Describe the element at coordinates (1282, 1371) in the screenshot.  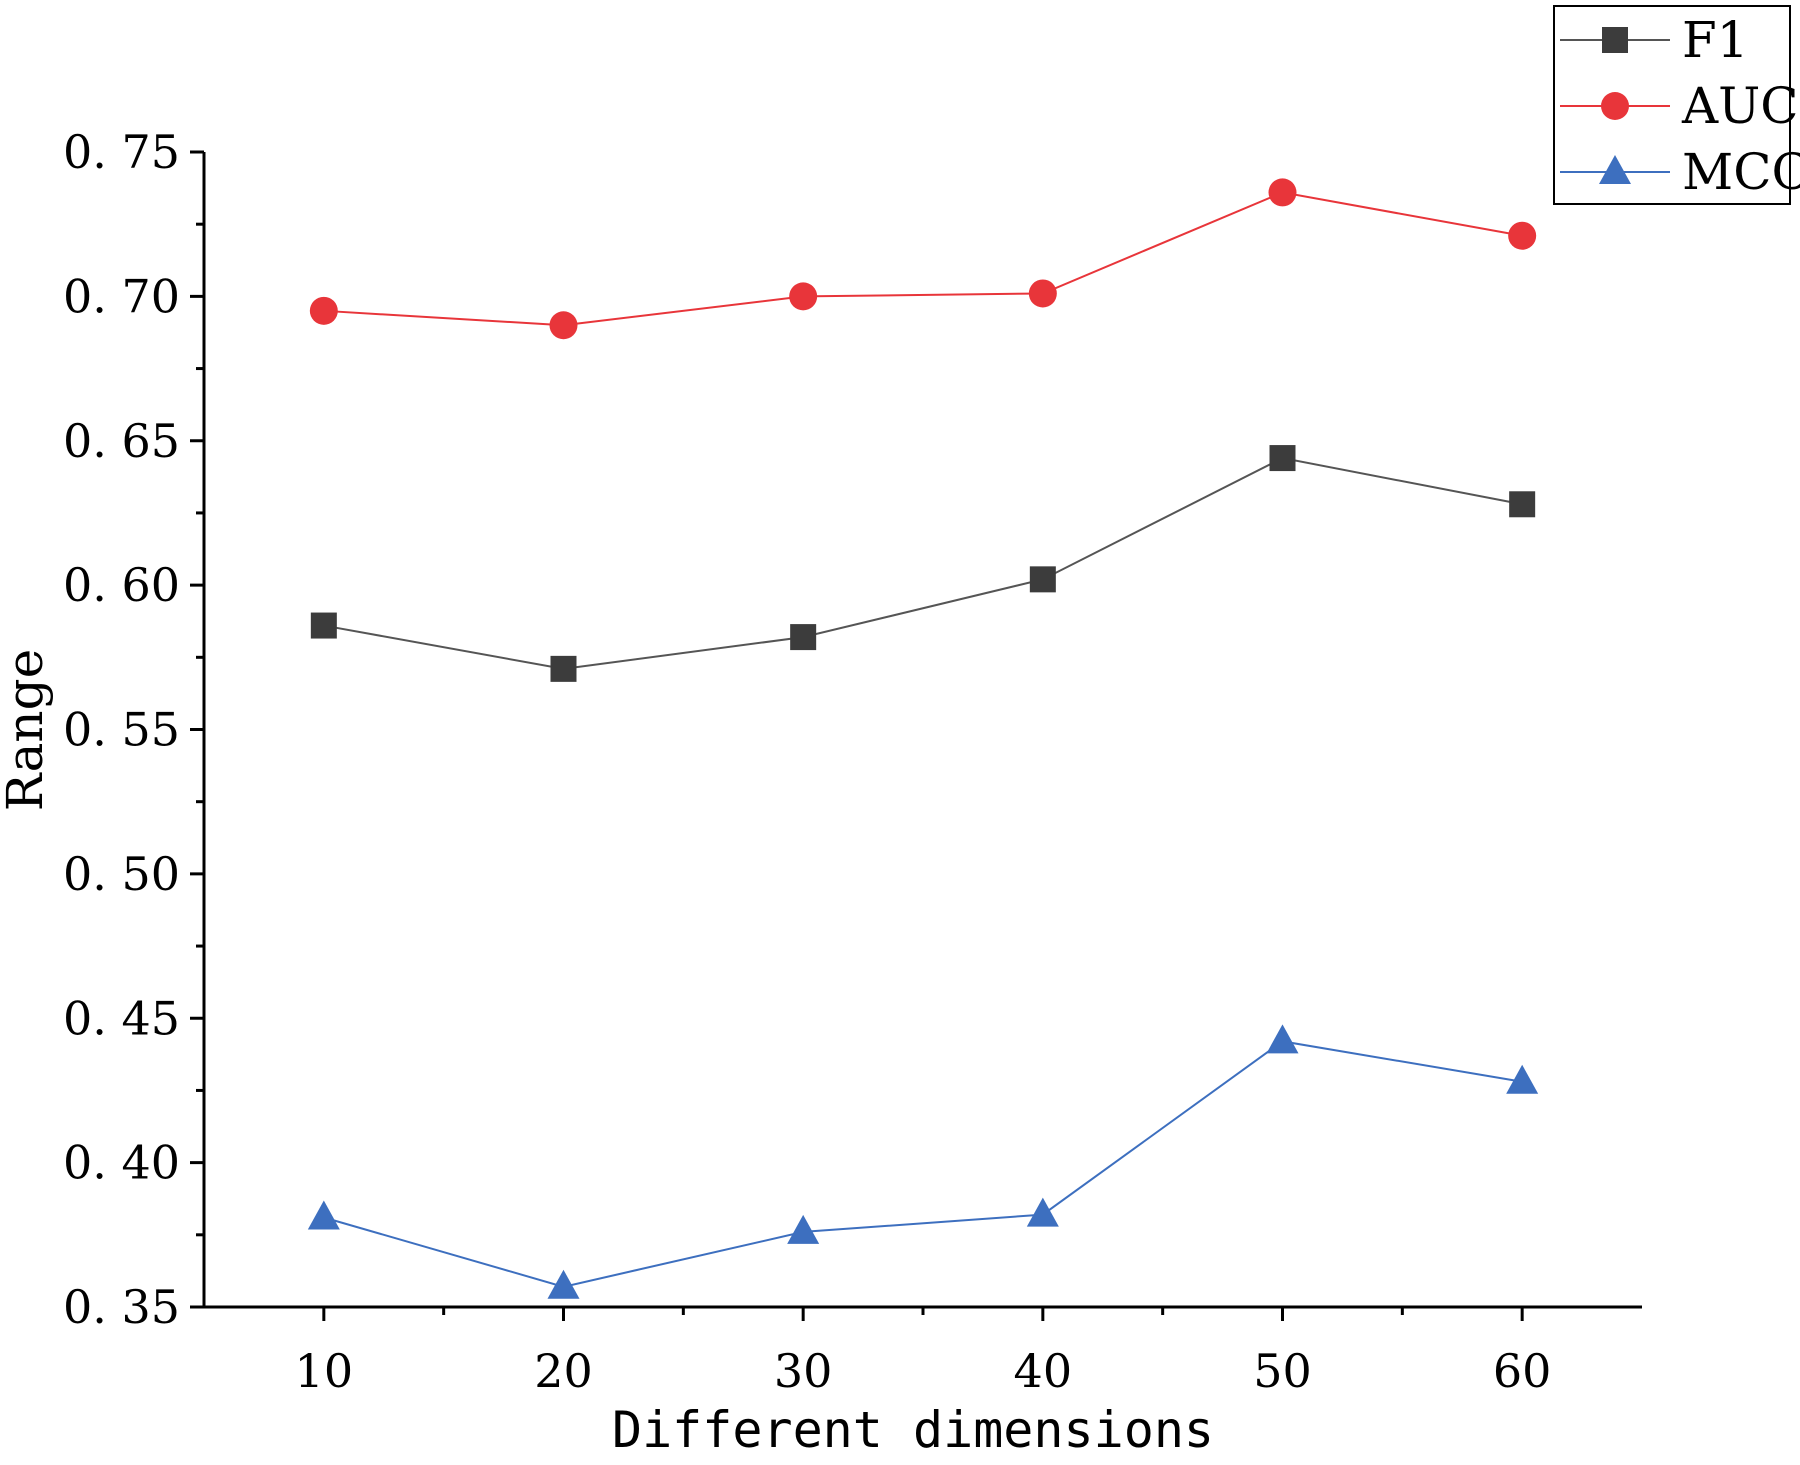
I see `x-tick-label: 50` at that location.